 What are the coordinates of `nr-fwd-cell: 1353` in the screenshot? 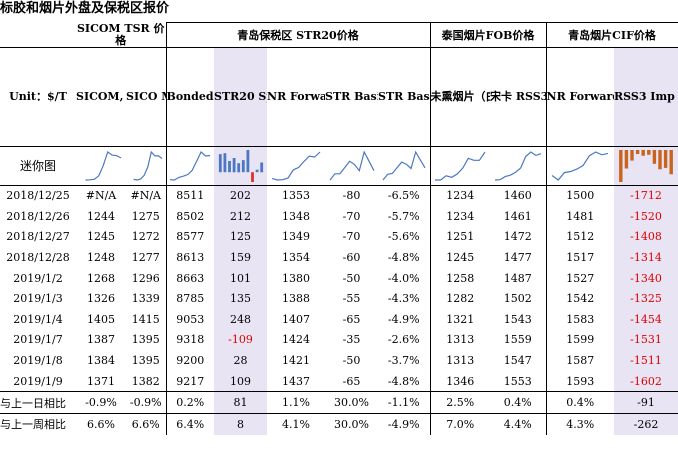 It's located at (296, 196).